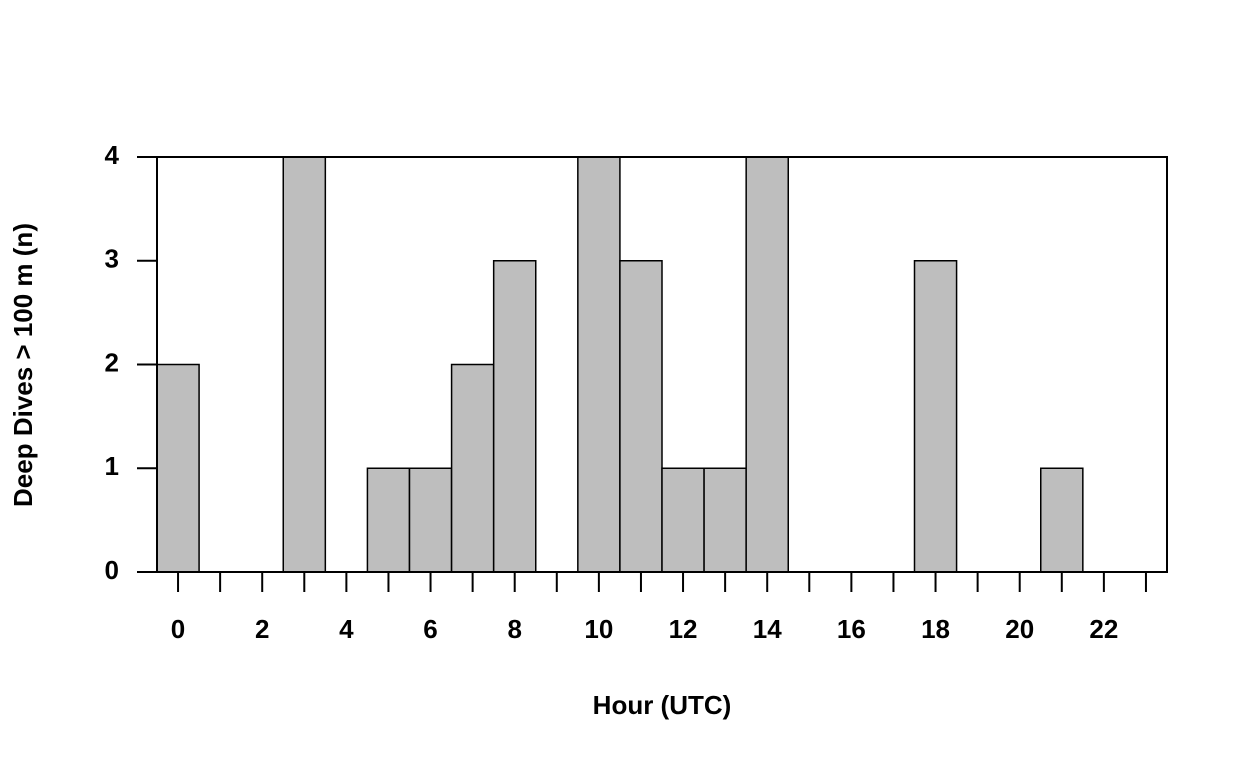 The width and height of the screenshot is (1248, 768). Describe the element at coordinates (767, 629) in the screenshot. I see `x-tick-label: 14` at that location.